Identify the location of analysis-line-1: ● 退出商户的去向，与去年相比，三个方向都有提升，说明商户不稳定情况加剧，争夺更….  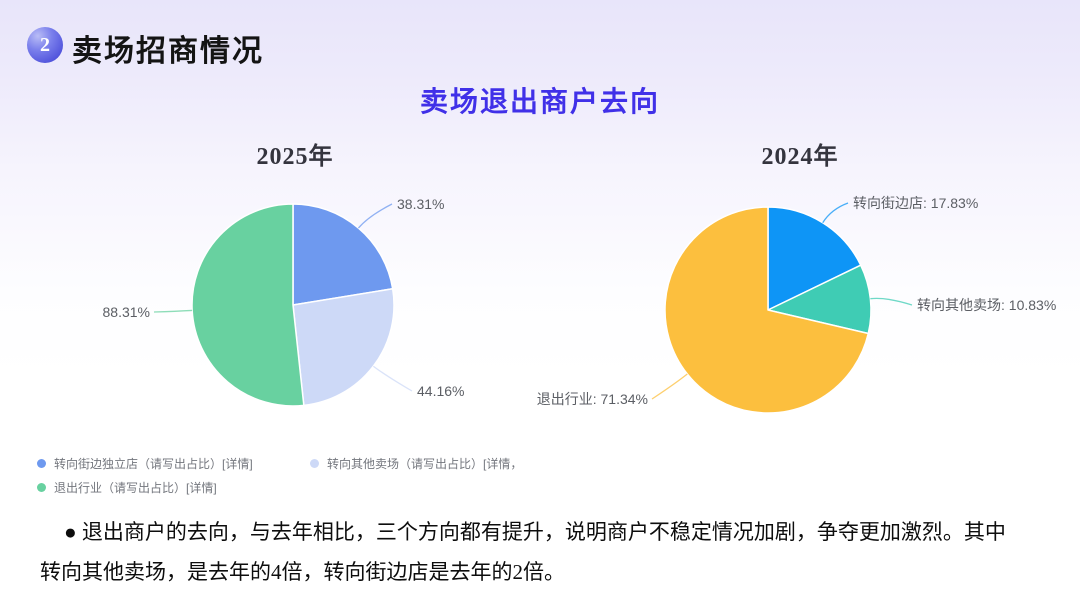
(535, 532).